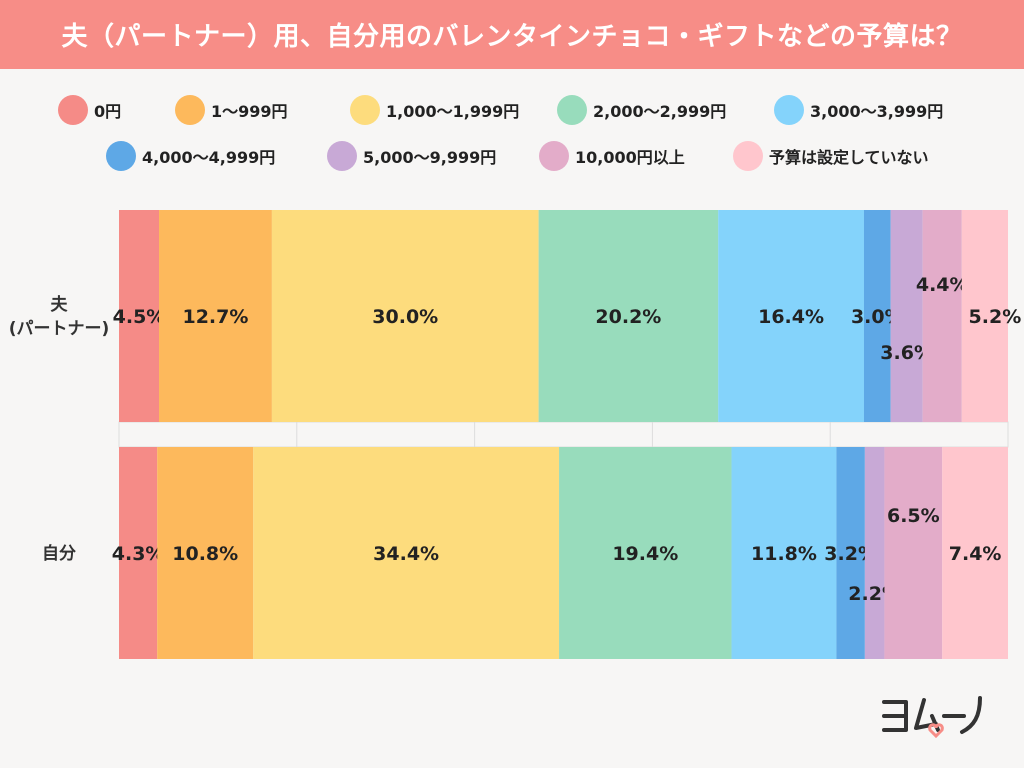 Image resolution: width=1024 pixels, height=768 pixels. What do you see at coordinates (430, 157) in the screenshot?
I see `legend-label: 5,000〜9,999円` at bounding box center [430, 157].